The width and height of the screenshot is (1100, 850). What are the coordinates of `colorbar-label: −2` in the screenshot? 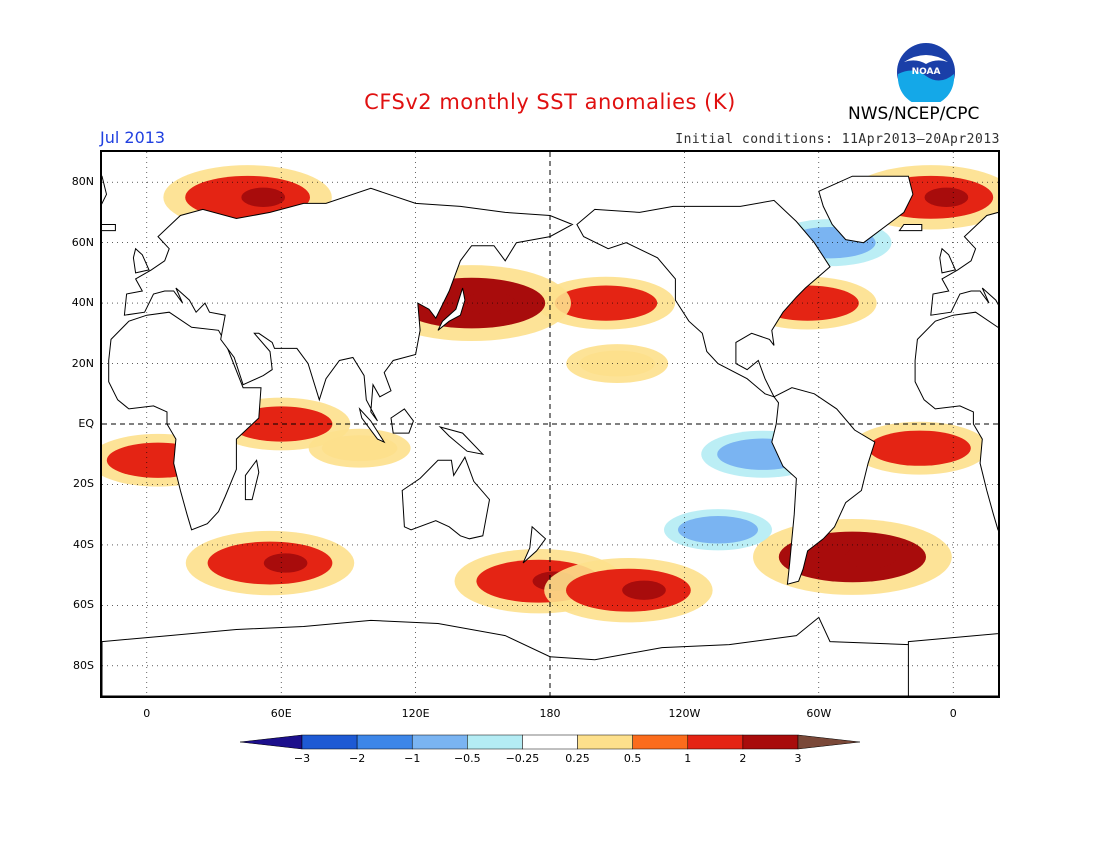 It's located at (357, 758).